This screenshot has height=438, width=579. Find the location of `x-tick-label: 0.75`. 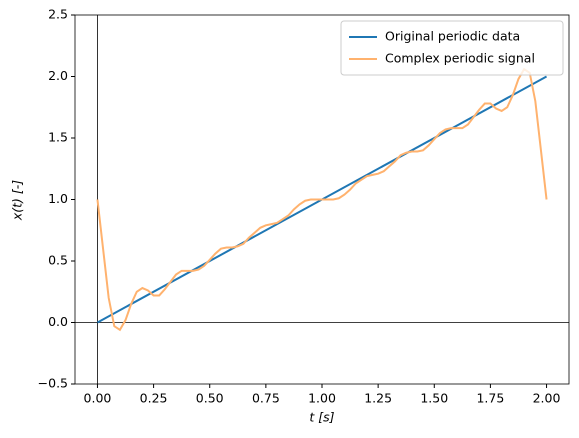

x-tick-label: 0.75 is located at coordinates (266, 398).